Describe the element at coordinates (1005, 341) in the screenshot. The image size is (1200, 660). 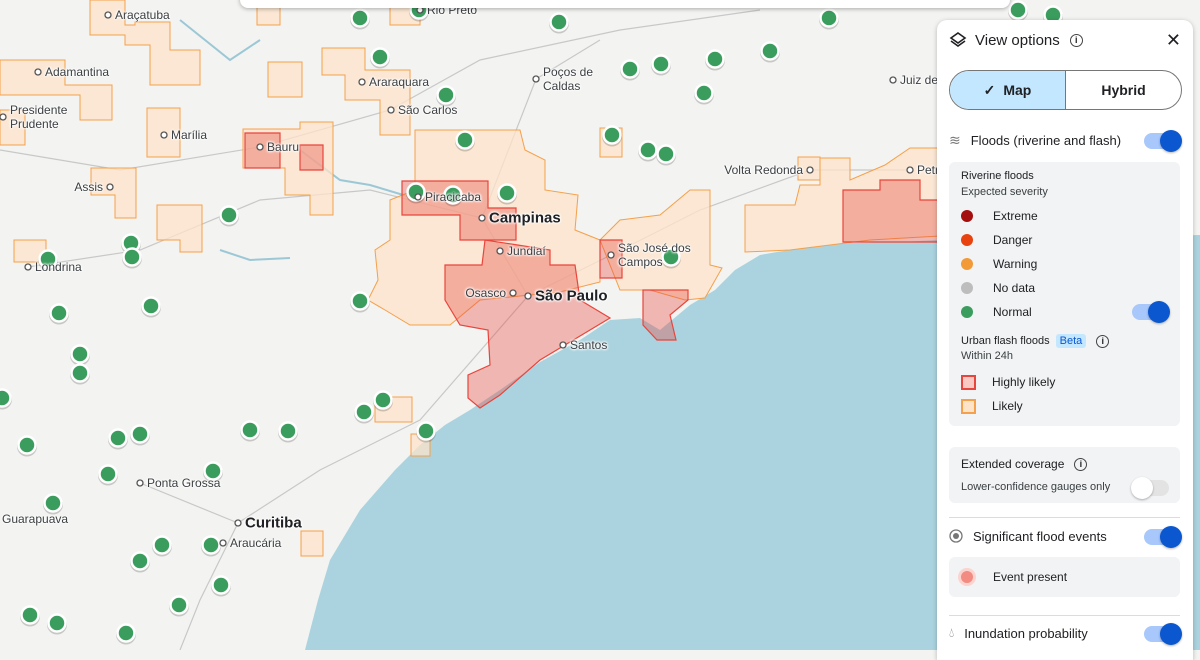
I see `flash-title: Urban flash floods` at that location.